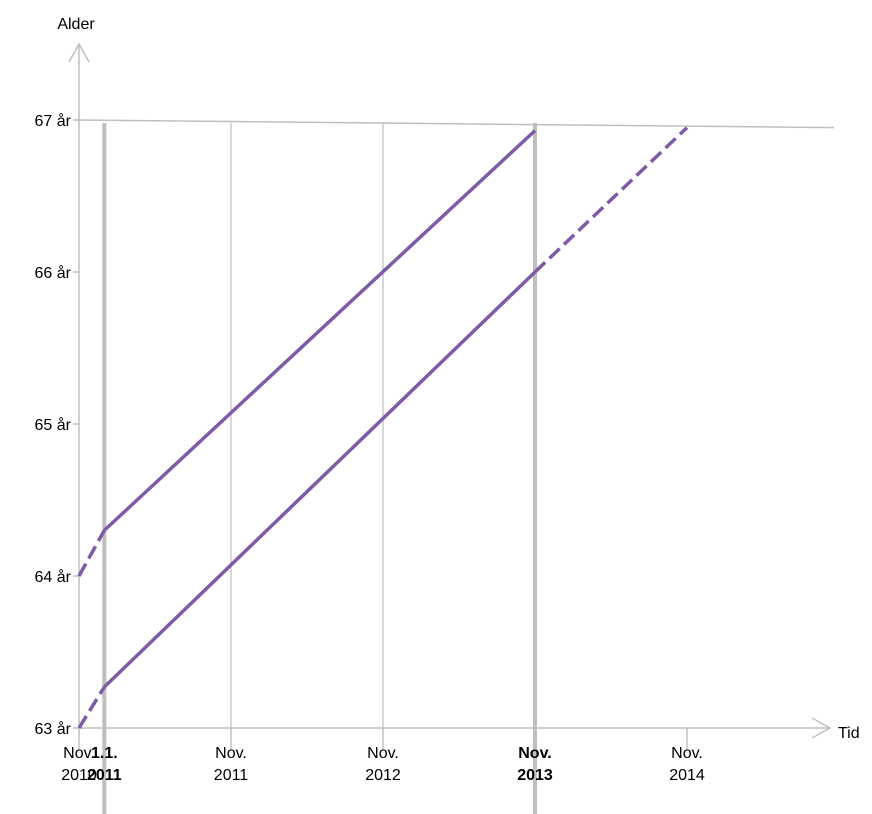  Describe the element at coordinates (79, 52) in the screenshot. I see `y-axis-arrow` at that location.